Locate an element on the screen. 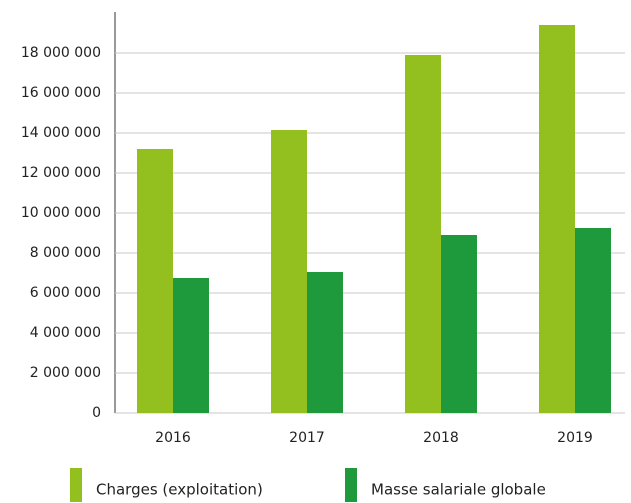  y-tick-label: 6 000 000 is located at coordinates (65, 293).